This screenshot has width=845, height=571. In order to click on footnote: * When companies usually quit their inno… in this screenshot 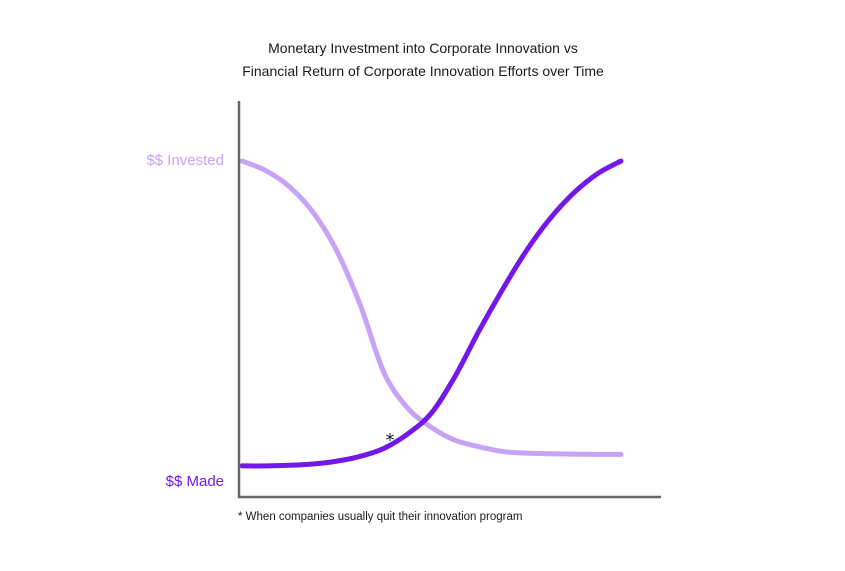, I will do `click(380, 517)`.